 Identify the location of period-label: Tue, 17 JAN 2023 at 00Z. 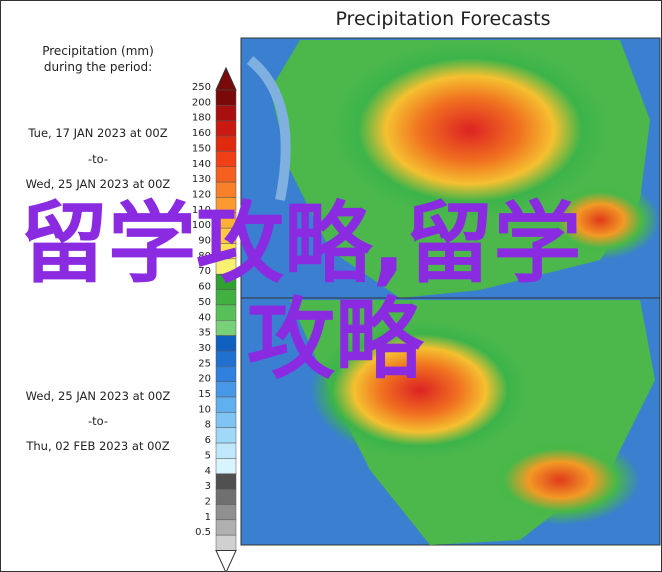
(97, 133).